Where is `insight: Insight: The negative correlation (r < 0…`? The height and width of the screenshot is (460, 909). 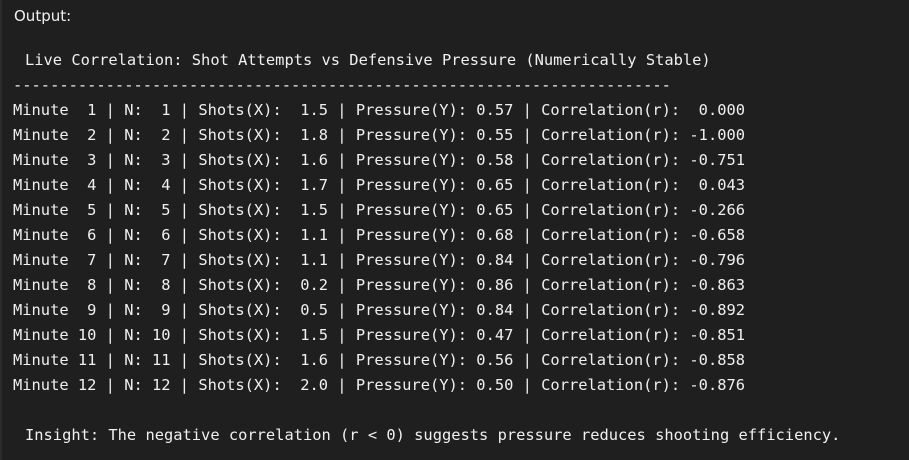 insight: Insight: The negative correlation (r < 0… is located at coordinates (433, 435).